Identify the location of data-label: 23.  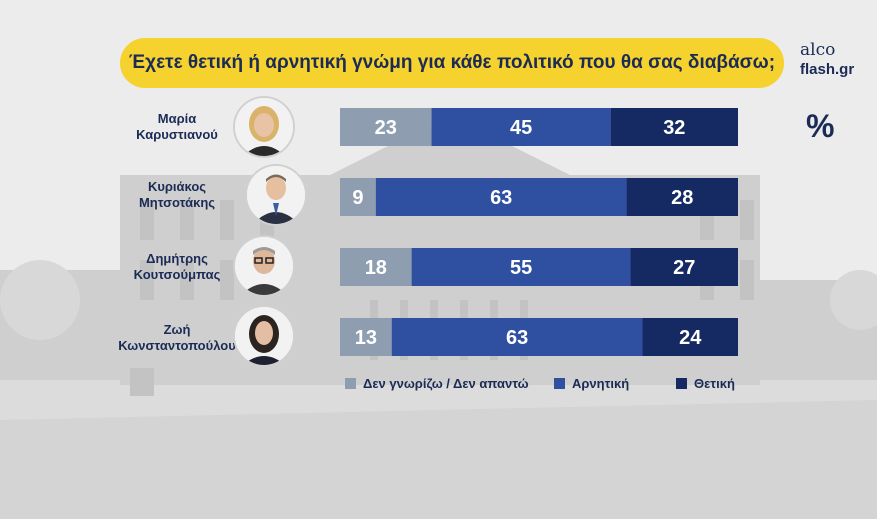
(386, 128).